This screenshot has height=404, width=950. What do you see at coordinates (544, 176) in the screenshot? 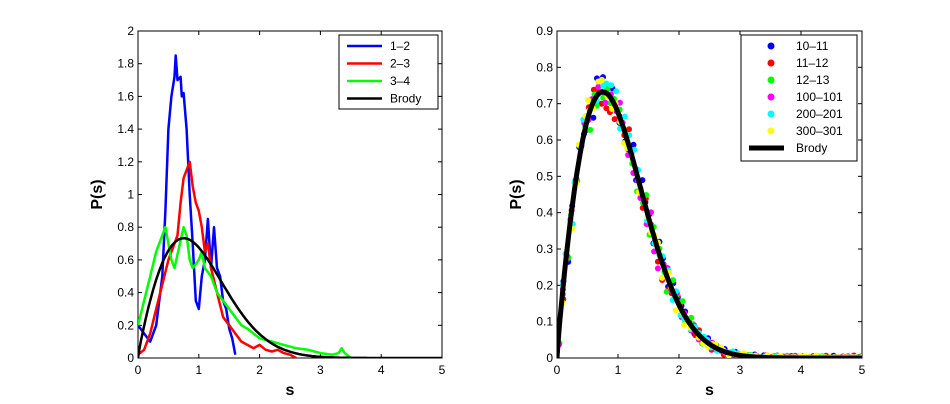
I see `y-tick-label: 0.5` at bounding box center [544, 176].